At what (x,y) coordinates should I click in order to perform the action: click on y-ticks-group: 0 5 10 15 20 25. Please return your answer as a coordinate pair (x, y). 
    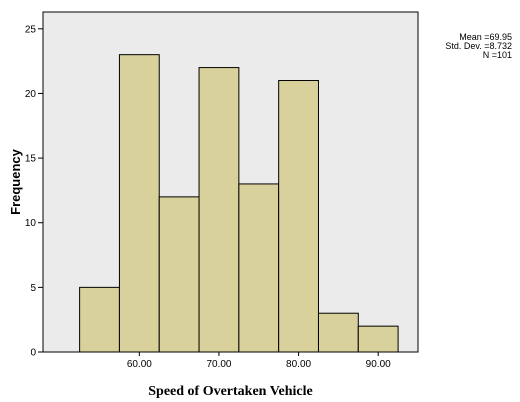
    Looking at the image, I should click on (34, 191).